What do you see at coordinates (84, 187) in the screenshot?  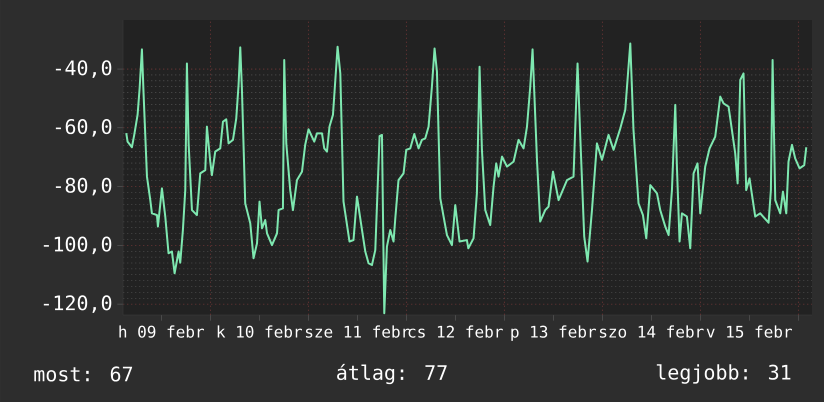 I see `y-tick-label: -80,0` at bounding box center [84, 187].